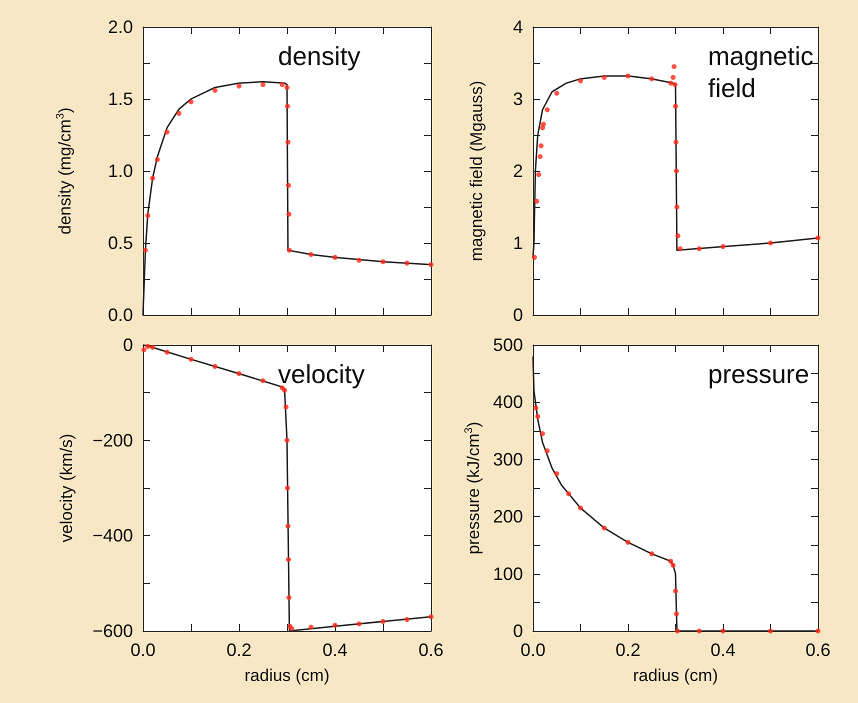 This screenshot has width=858, height=703. Describe the element at coordinates (507, 459) in the screenshot. I see `y-tick-label: 300` at that location.